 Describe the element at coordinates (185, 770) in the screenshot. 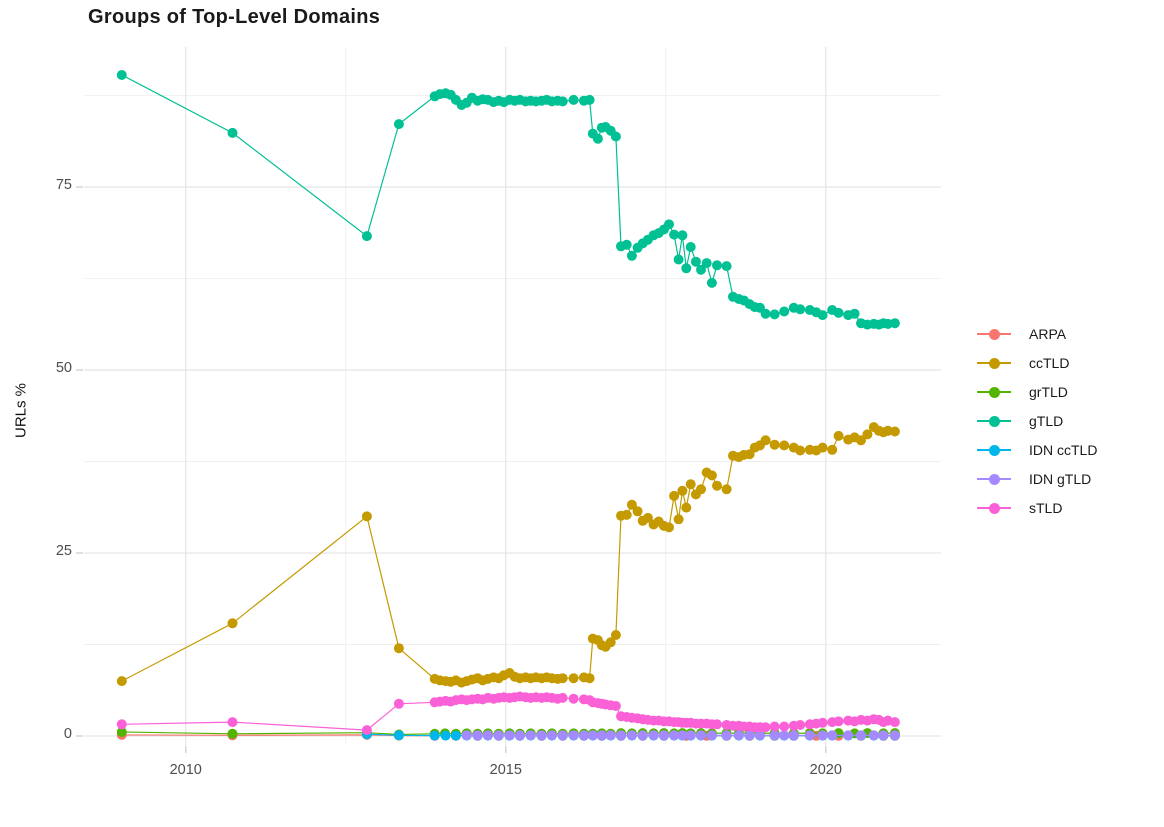

I see `x-tick-label: 2010` at that location.